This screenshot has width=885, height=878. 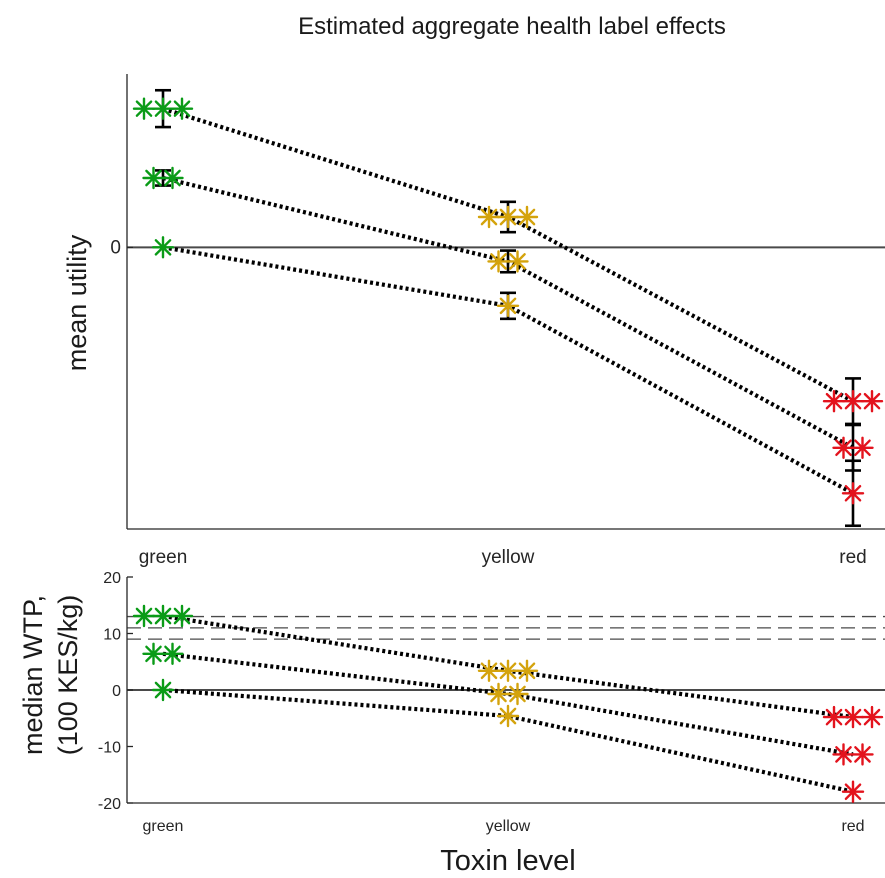 I want to click on top-y-axis-label: mean utility, so click(x=77, y=302).